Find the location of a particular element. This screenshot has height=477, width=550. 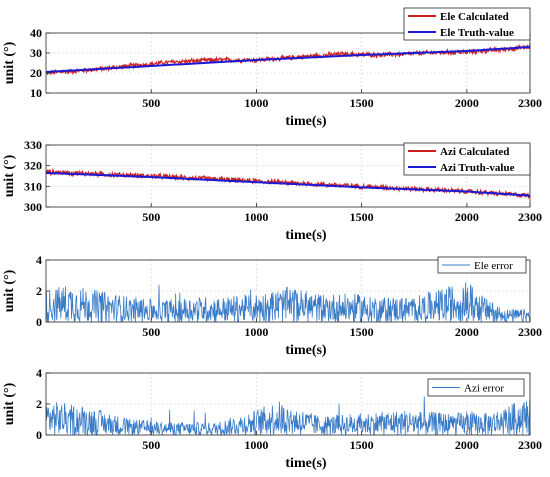

y-tick-label: 40 is located at coordinates (36, 33).